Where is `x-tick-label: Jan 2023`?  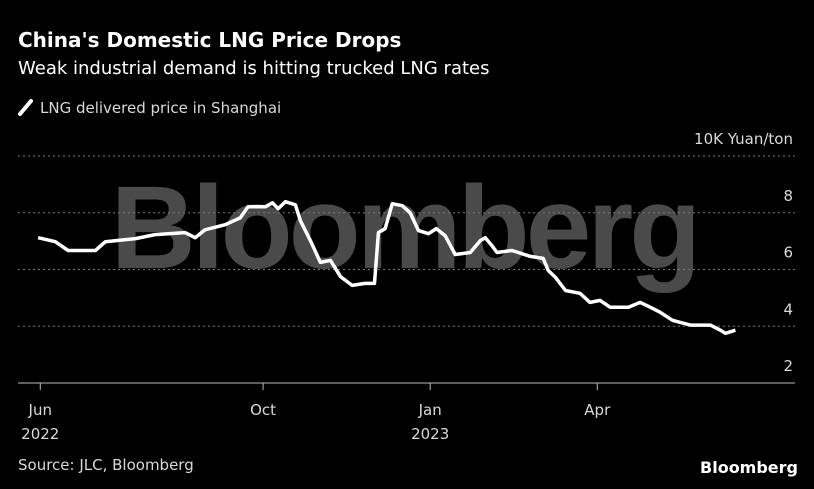
x-tick-label: Jan 2023 is located at coordinates (430, 422).